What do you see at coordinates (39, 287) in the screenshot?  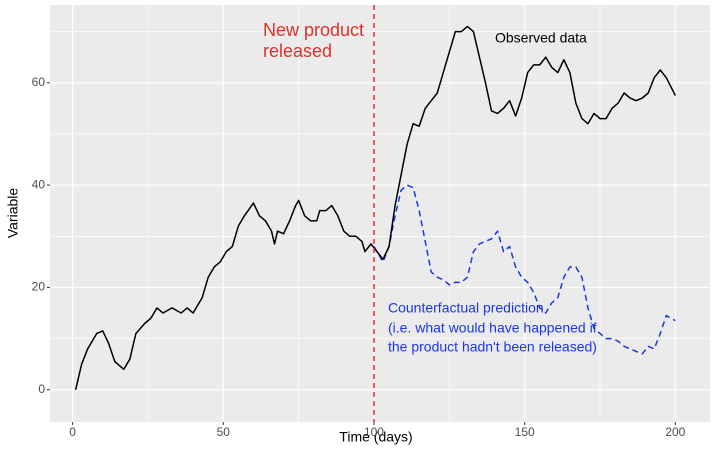 I see `y-tick-label: 20` at bounding box center [39, 287].